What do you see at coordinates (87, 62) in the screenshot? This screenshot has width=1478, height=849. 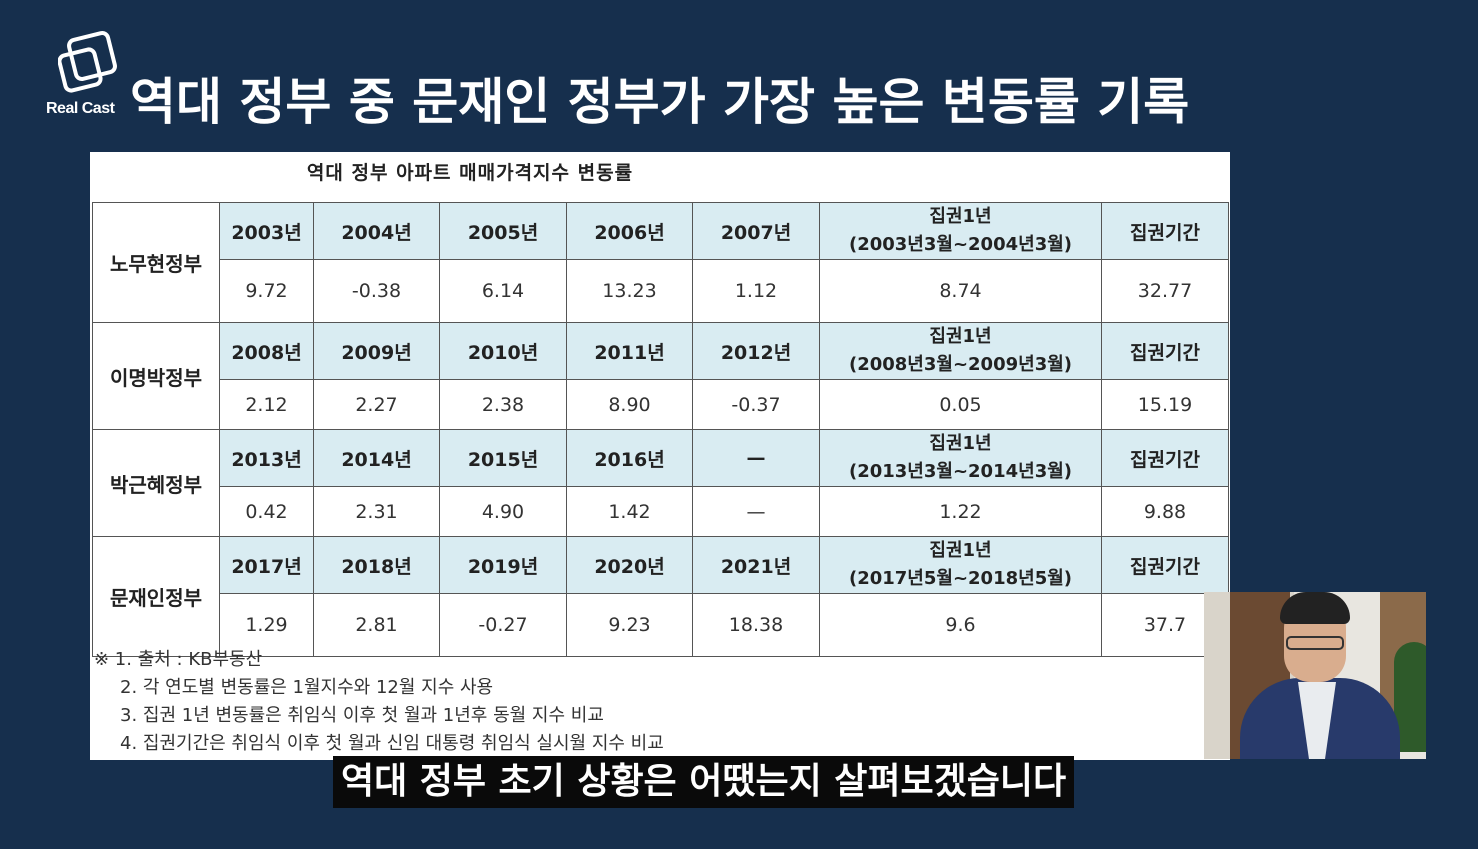 I see `logo-mark-icon` at bounding box center [87, 62].